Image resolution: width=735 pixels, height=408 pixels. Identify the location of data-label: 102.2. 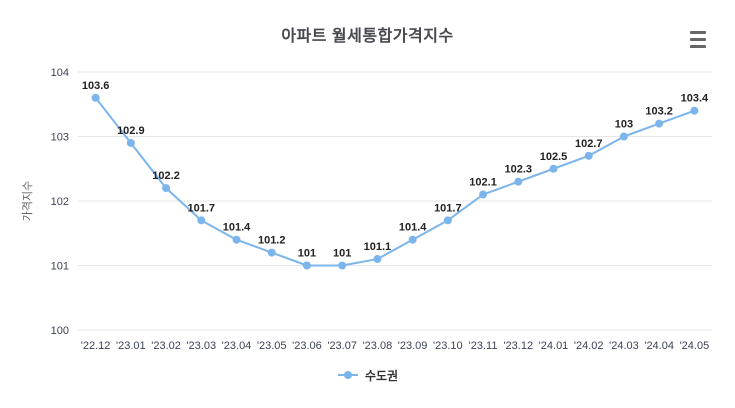
(166, 176).